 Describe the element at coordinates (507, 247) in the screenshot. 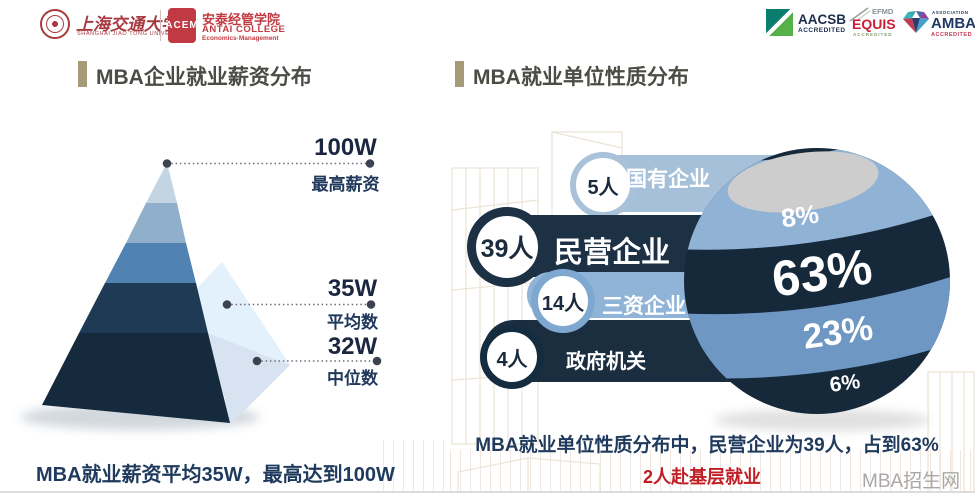

I see `count-circle-private: 39人` at that location.